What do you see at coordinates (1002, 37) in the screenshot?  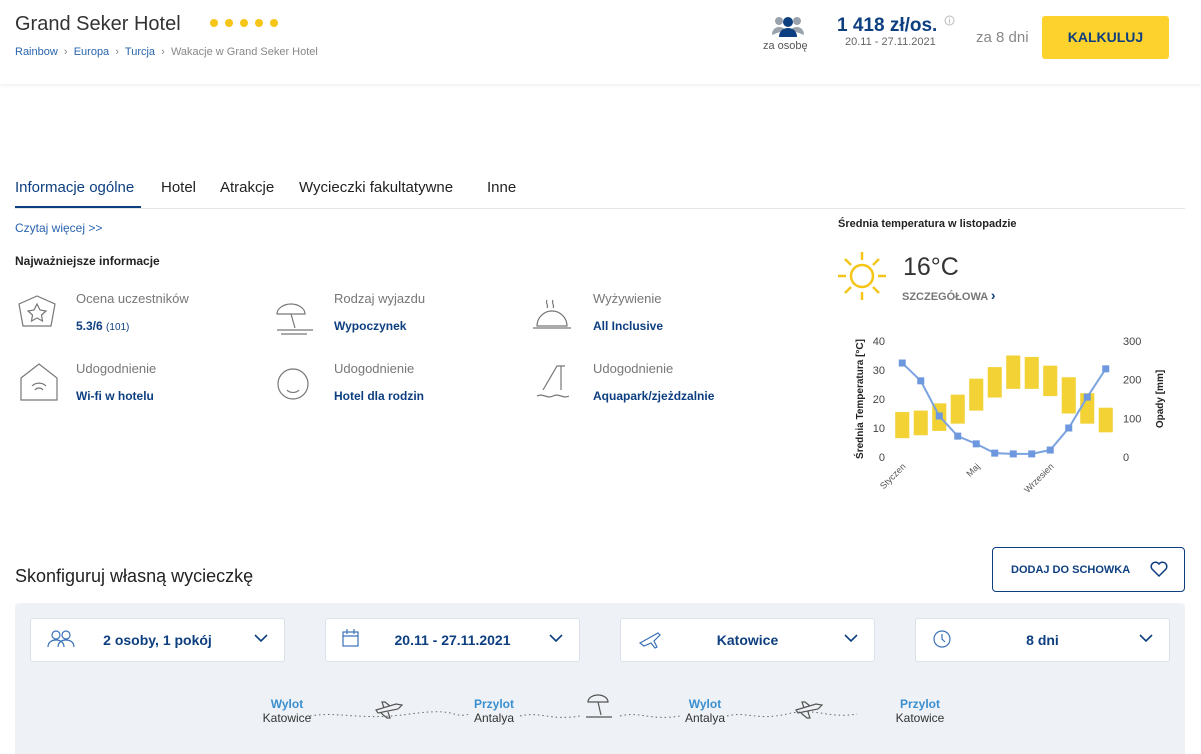 I see `duration: za 8 dni` at bounding box center [1002, 37].